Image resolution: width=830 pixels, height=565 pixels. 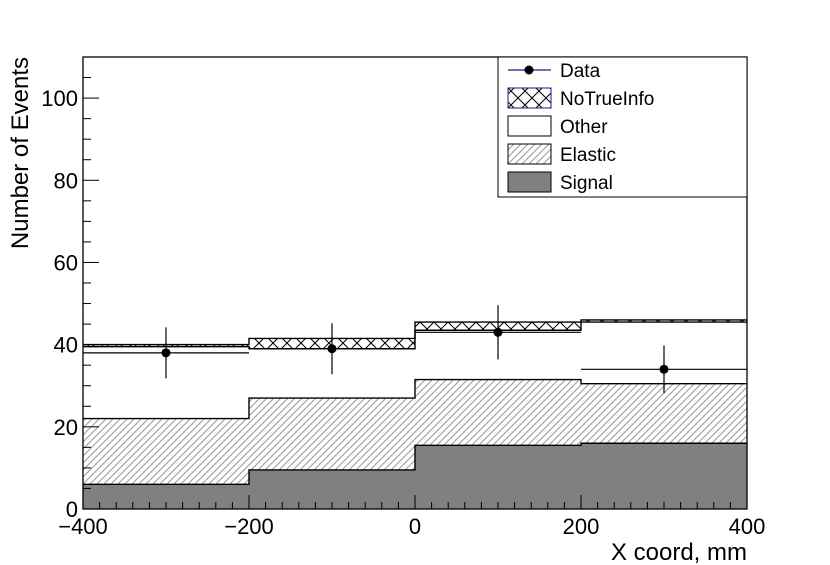 What do you see at coordinates (557, 126) in the screenshot?
I see `legend-entry-other: Other` at bounding box center [557, 126].